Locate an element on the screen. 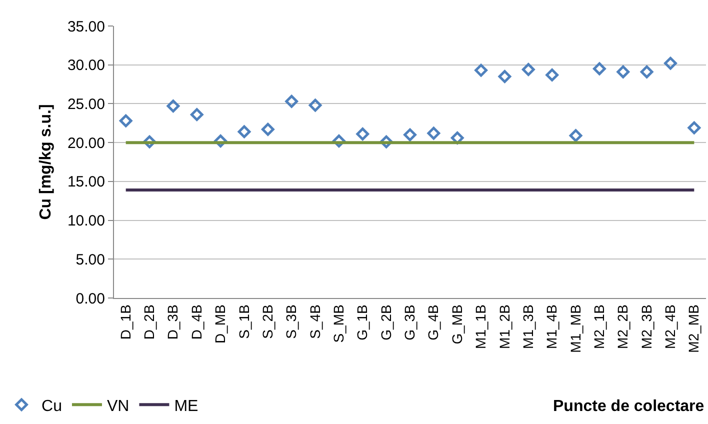  x-tick-label: G_2B is located at coordinates (386, 322).